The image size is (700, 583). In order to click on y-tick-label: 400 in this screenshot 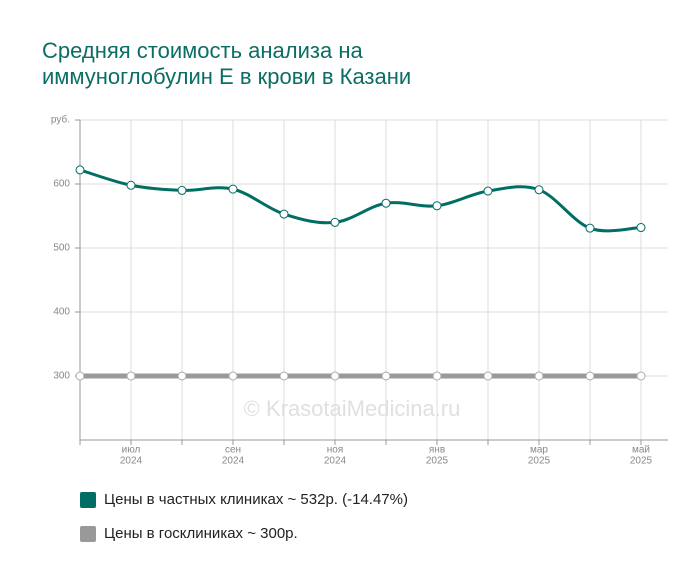, I will do `click(61, 312)`.